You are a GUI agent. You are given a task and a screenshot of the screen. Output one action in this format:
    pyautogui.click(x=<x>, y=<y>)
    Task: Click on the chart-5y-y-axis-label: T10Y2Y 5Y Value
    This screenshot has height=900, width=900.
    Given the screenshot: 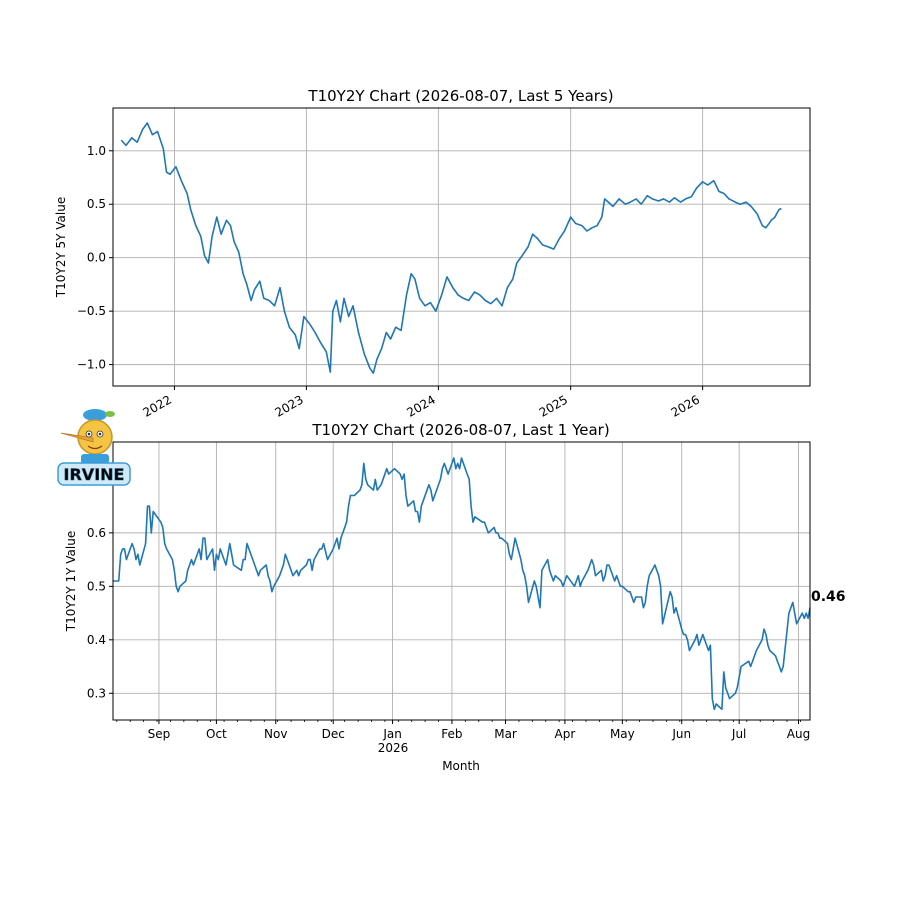 What is the action you would take?
    pyautogui.click(x=61, y=247)
    